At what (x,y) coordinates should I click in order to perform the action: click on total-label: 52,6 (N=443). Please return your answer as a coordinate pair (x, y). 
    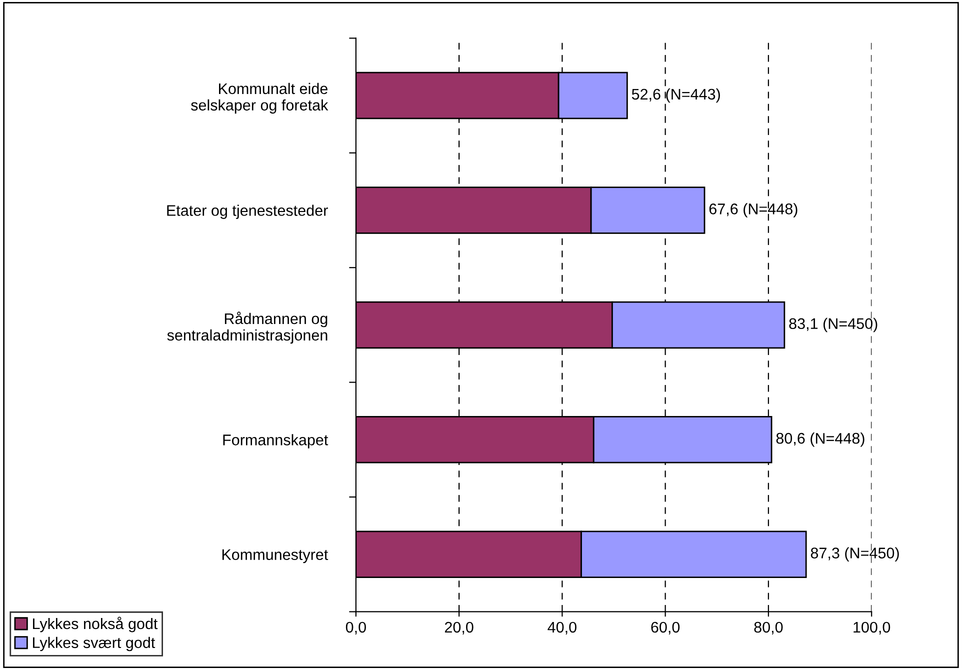
    Looking at the image, I should click on (676, 95).